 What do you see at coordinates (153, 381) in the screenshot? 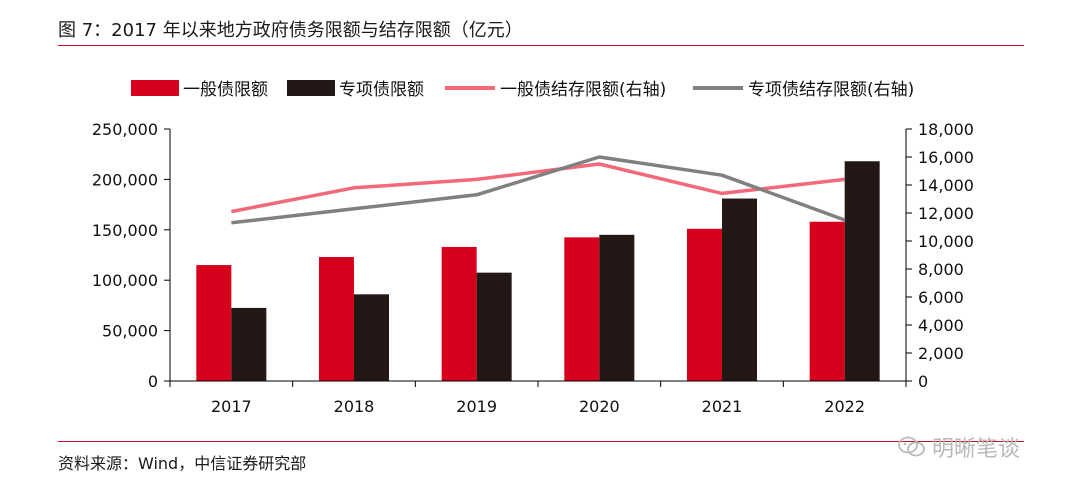
I see `left-tick-label: 0` at bounding box center [153, 381].